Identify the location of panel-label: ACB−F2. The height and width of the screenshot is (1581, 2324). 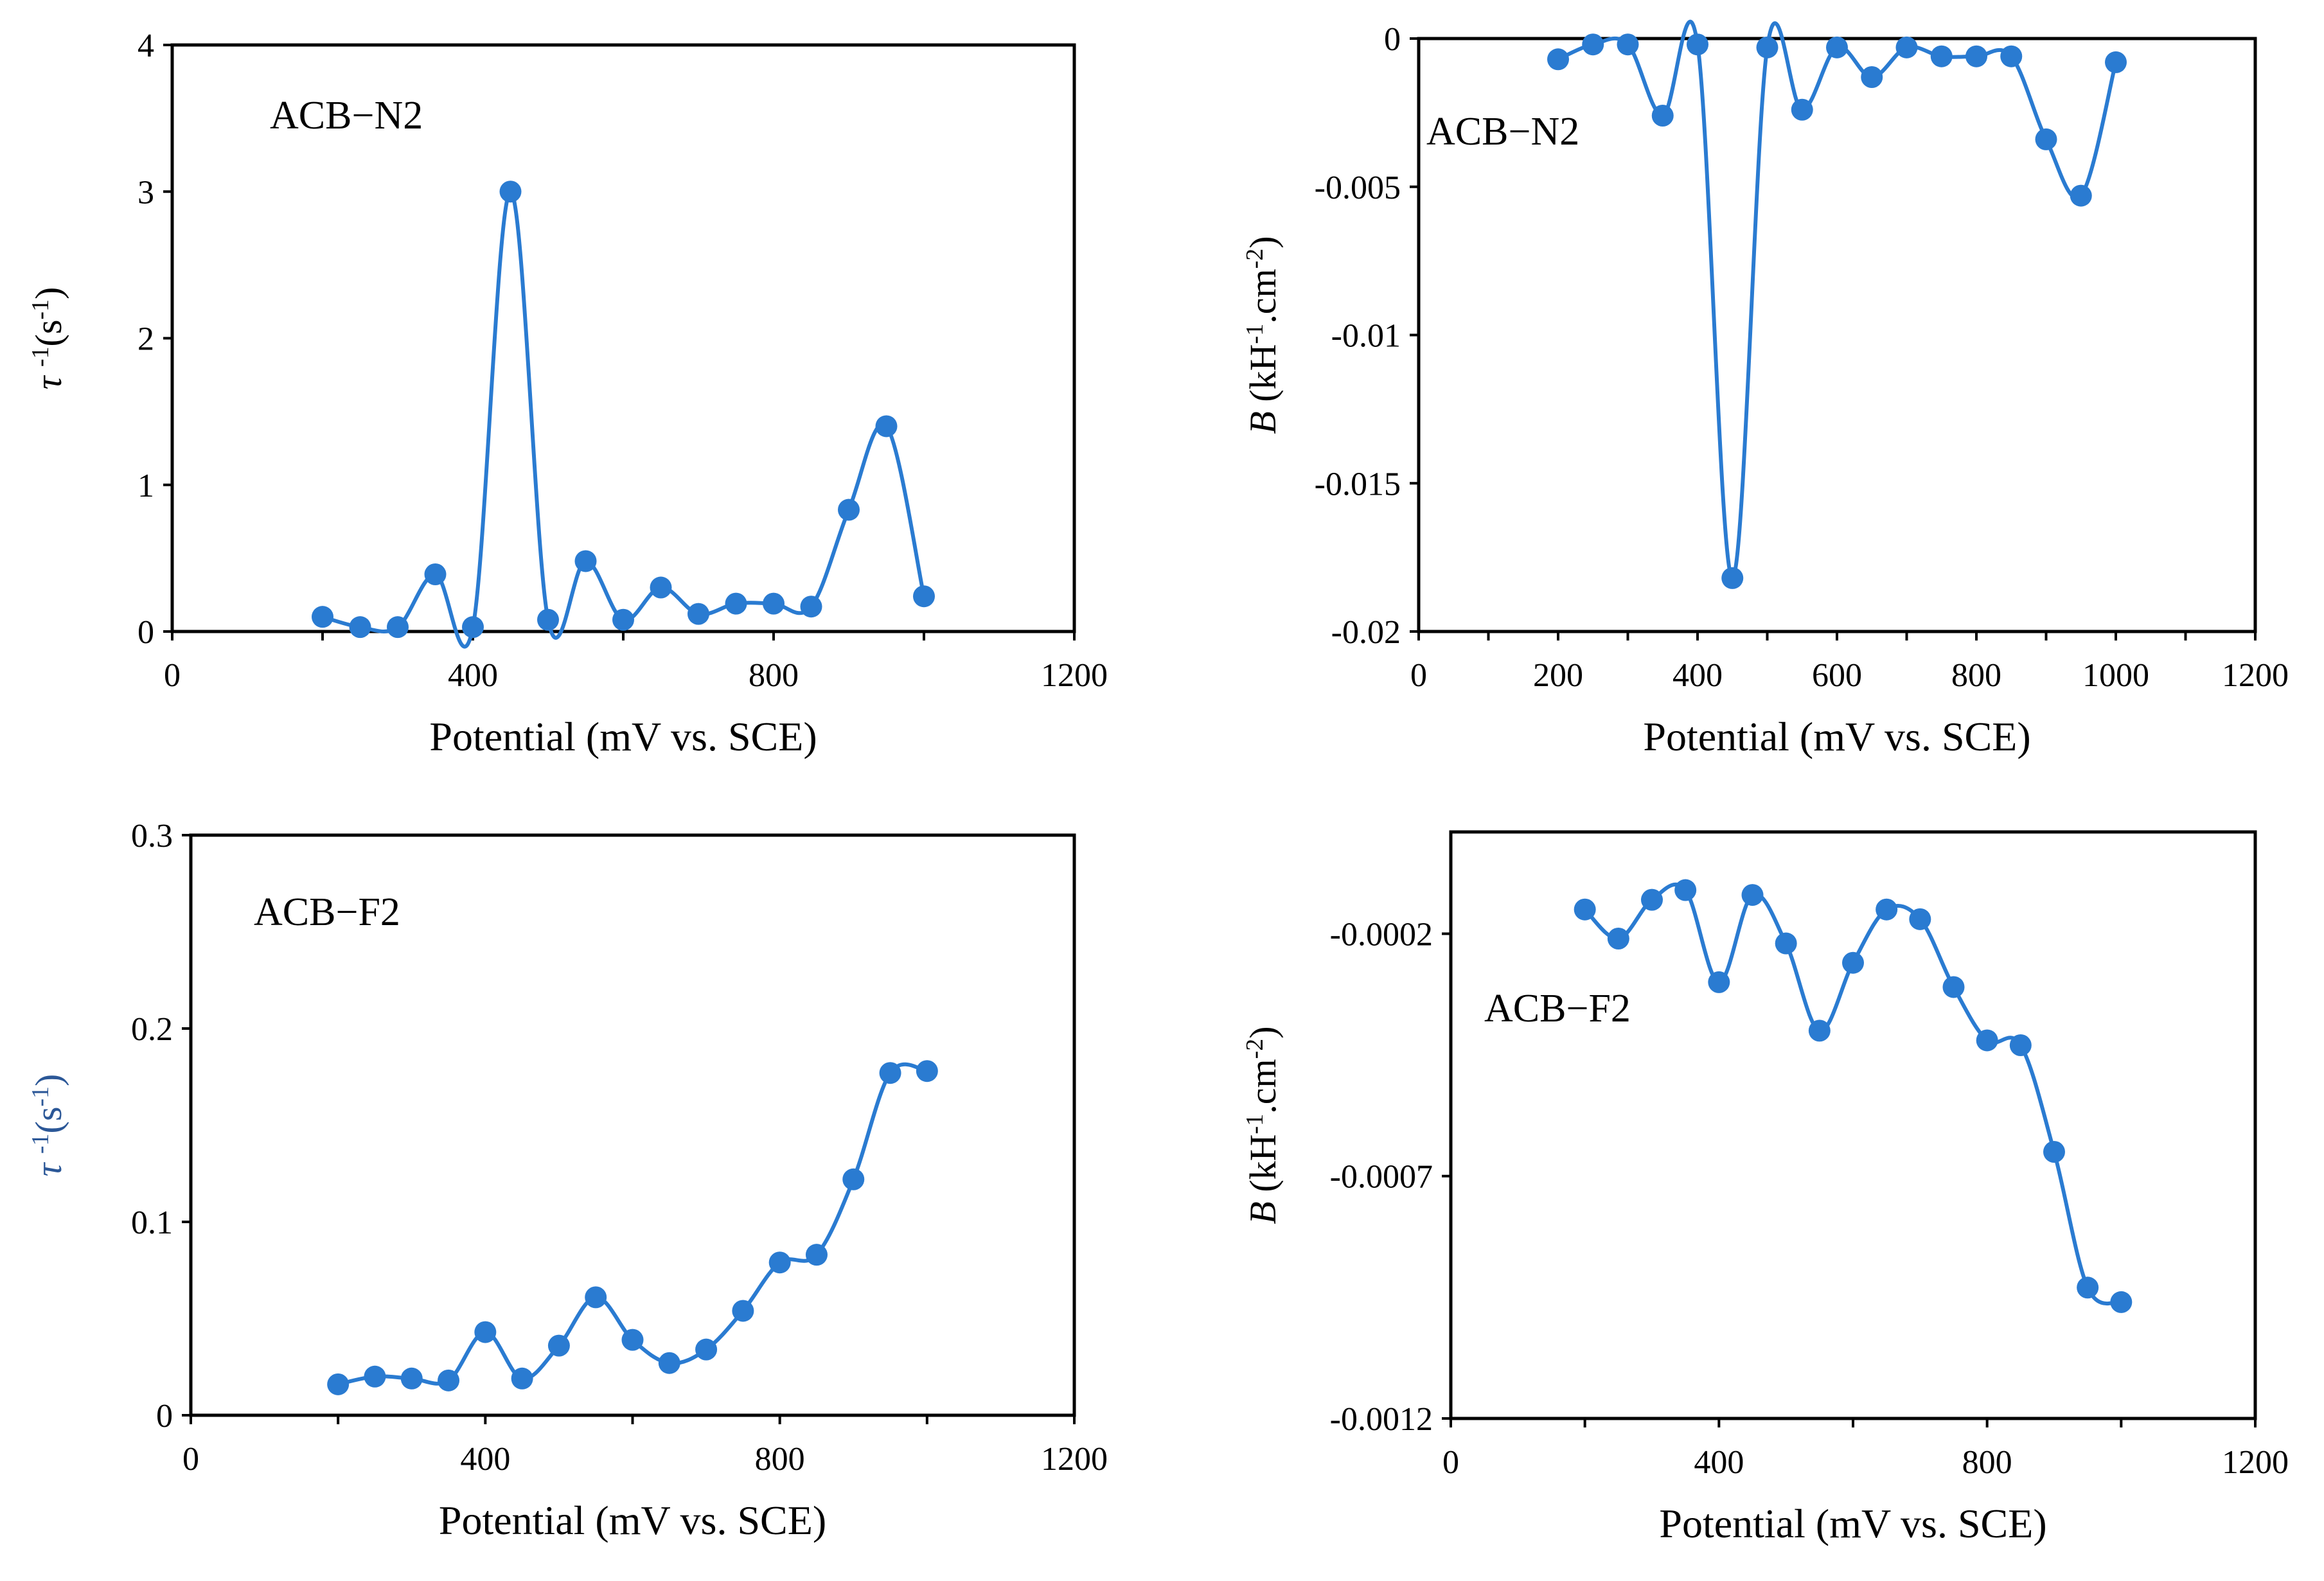
(1557, 1008).